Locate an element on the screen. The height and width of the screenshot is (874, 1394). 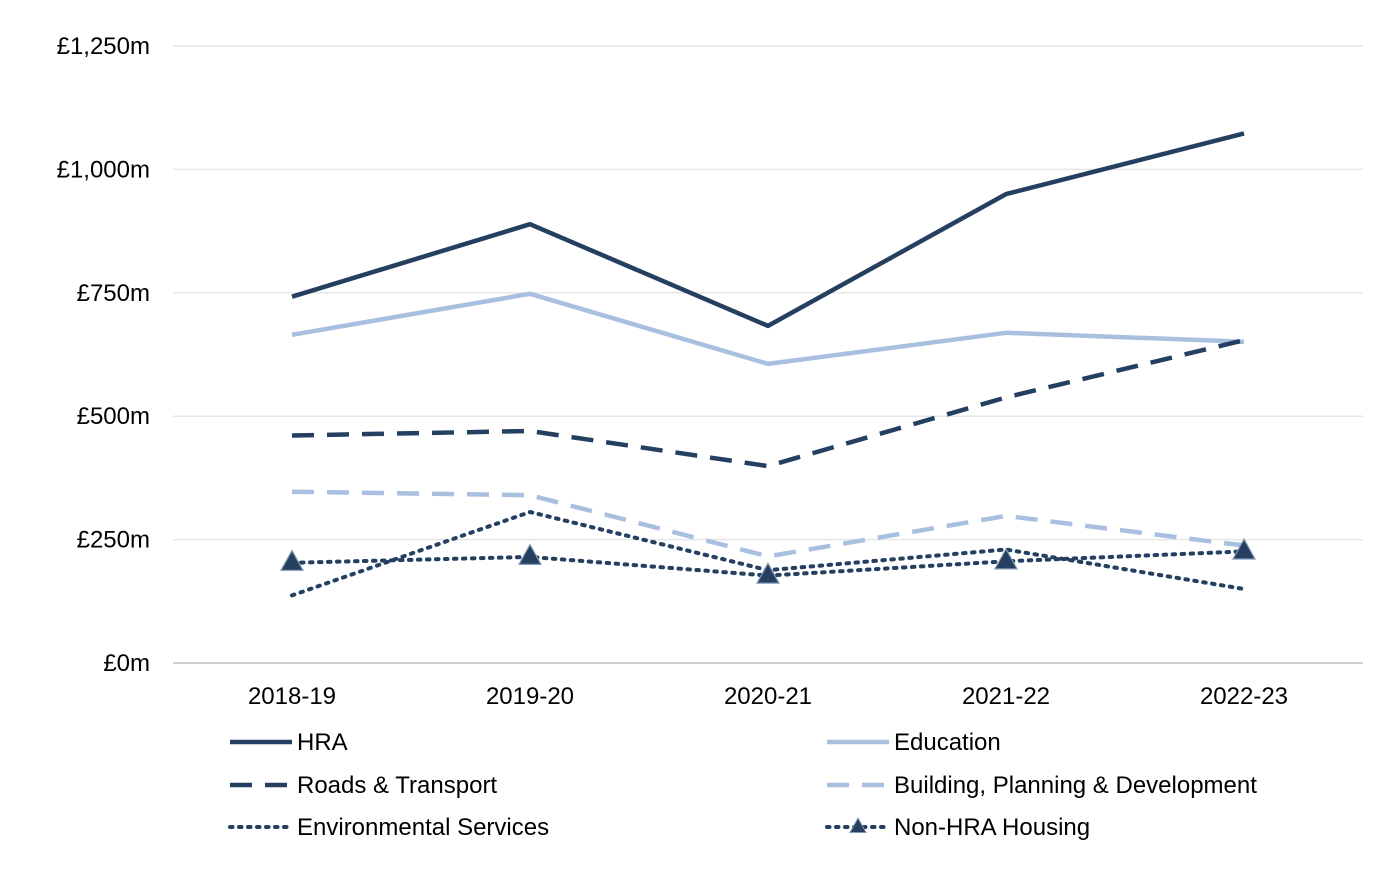
legend-label: Non-HRA Housing is located at coordinates (992, 827).